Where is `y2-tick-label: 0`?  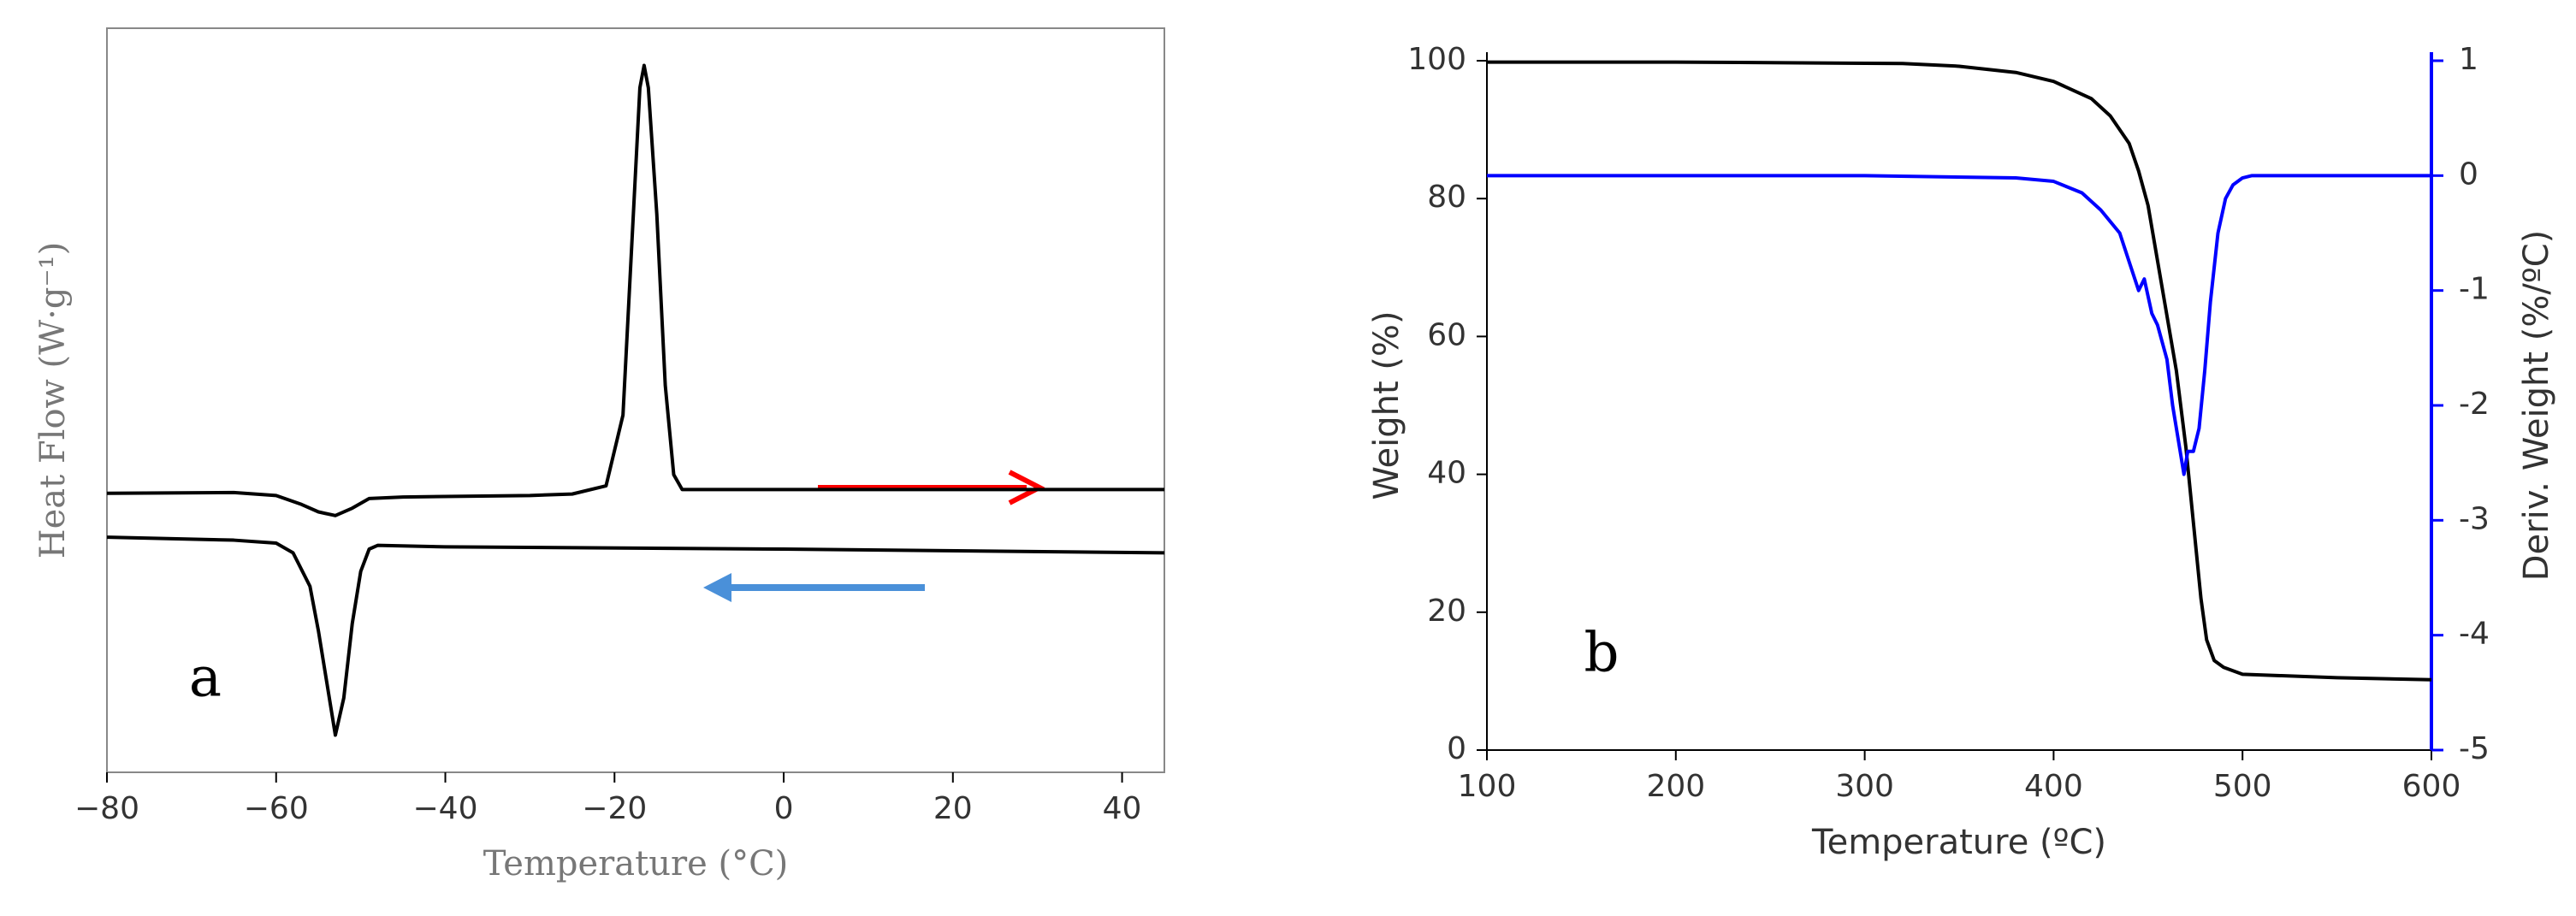
y2-tick-label: 0 is located at coordinates (2468, 174).